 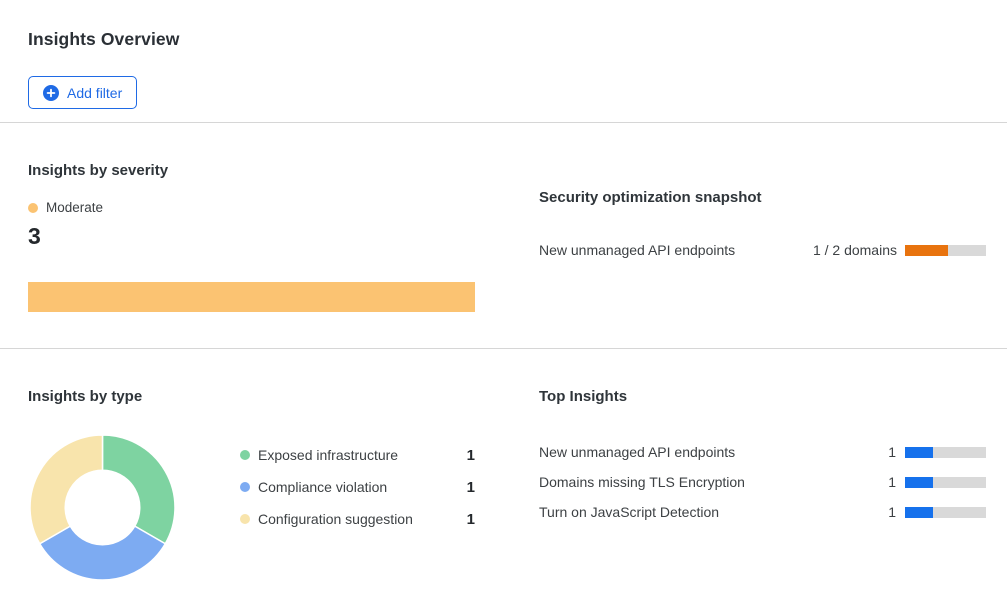 I want to click on donut-slice-configuration-suggestion, so click(x=66, y=489).